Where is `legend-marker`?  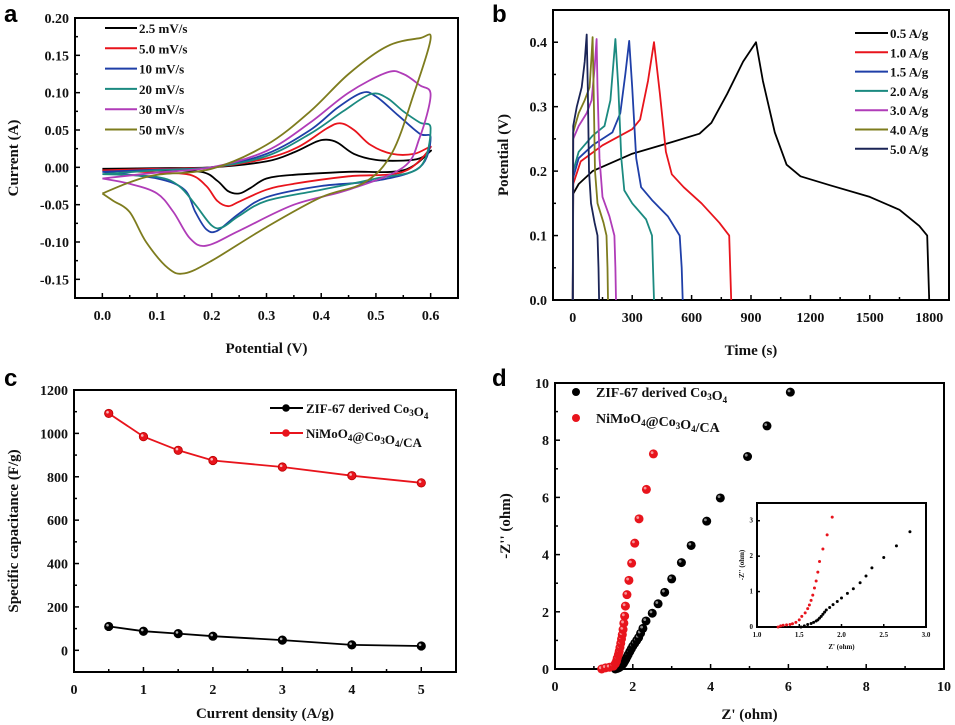
legend-marker is located at coordinates (576, 392).